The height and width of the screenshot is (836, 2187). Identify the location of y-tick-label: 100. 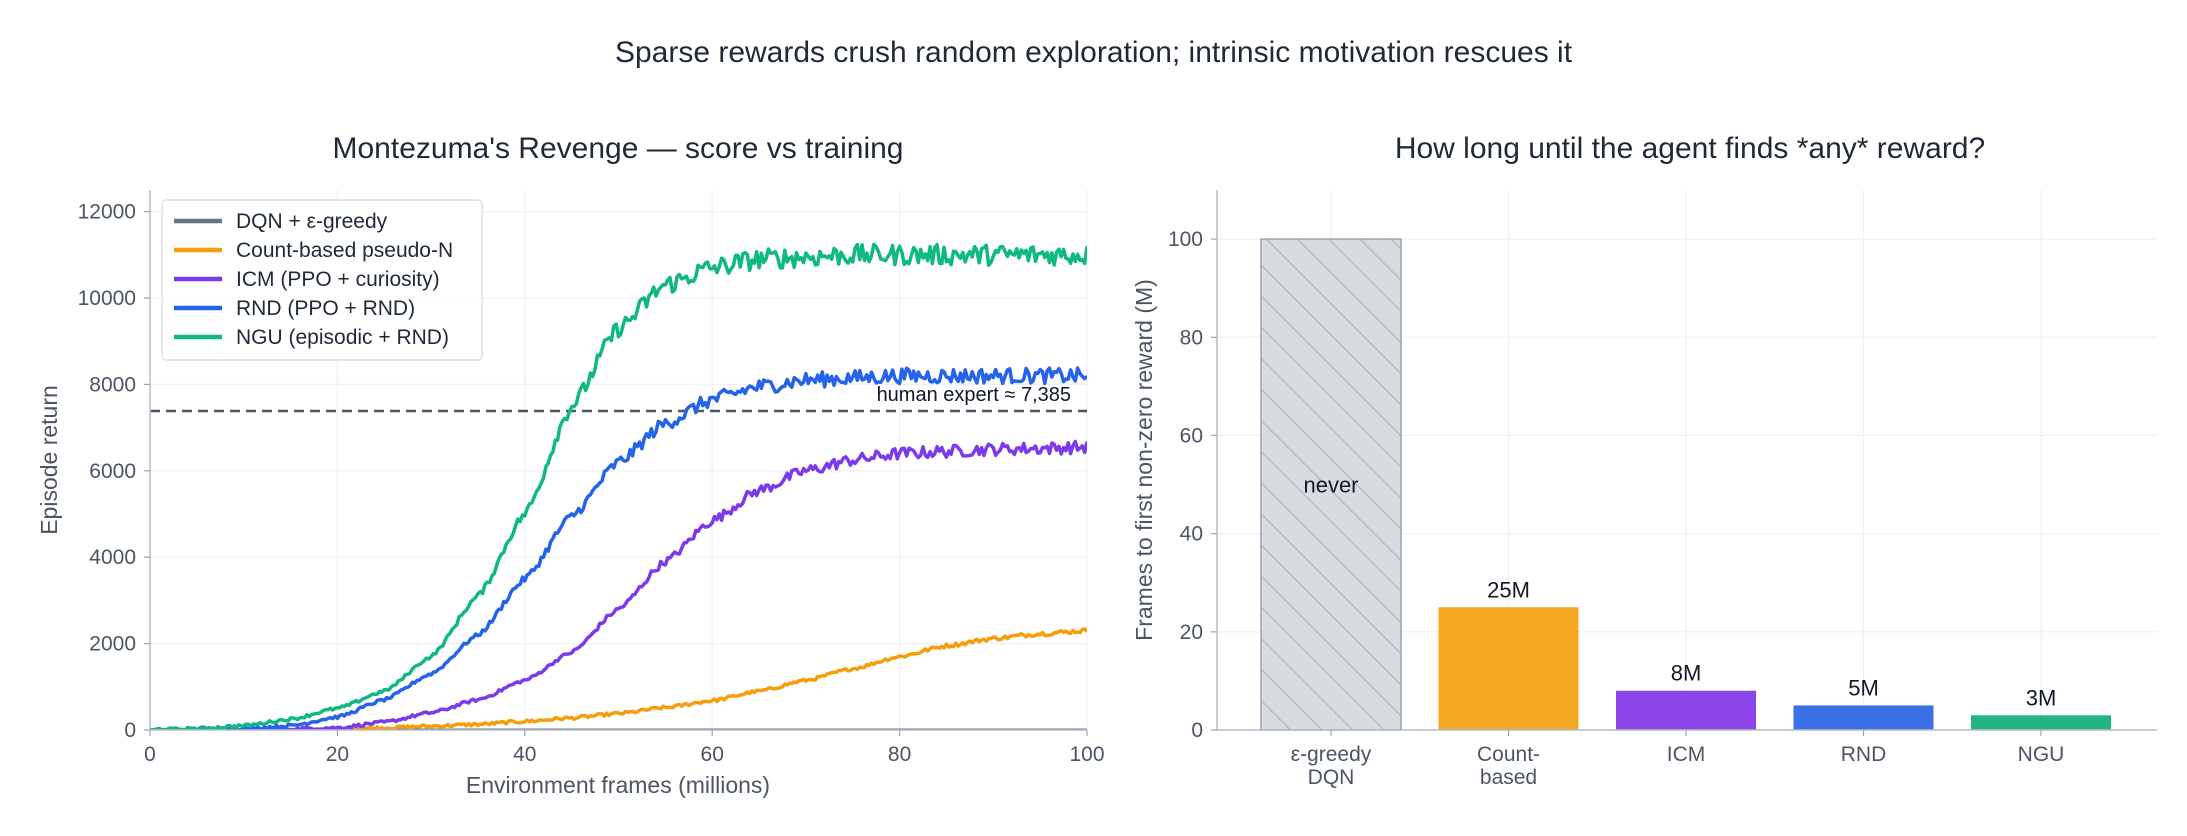
(1185, 239).